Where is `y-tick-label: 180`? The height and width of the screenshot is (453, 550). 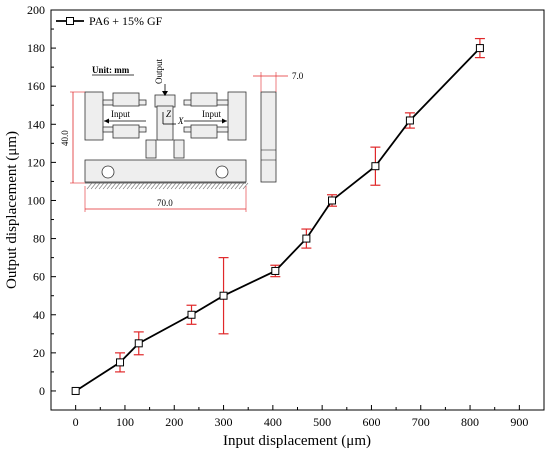
y-tick-label: 180 is located at coordinates (36, 48).